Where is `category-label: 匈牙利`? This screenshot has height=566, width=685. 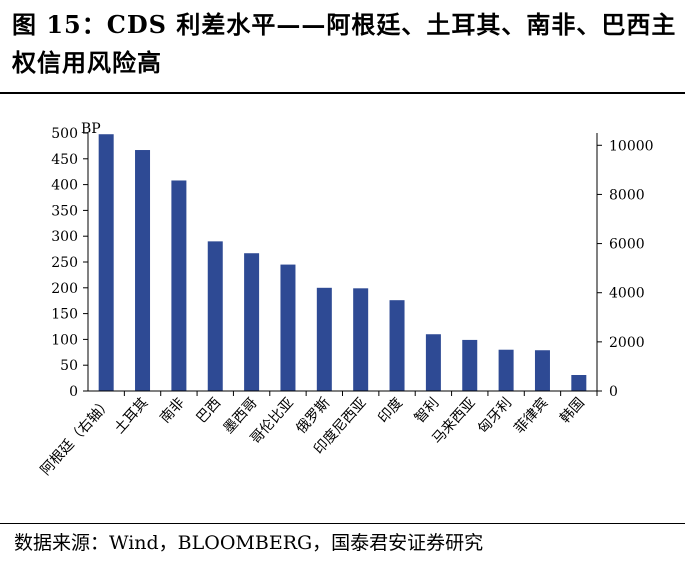
category-label: 匈牙利 is located at coordinates (495, 416).